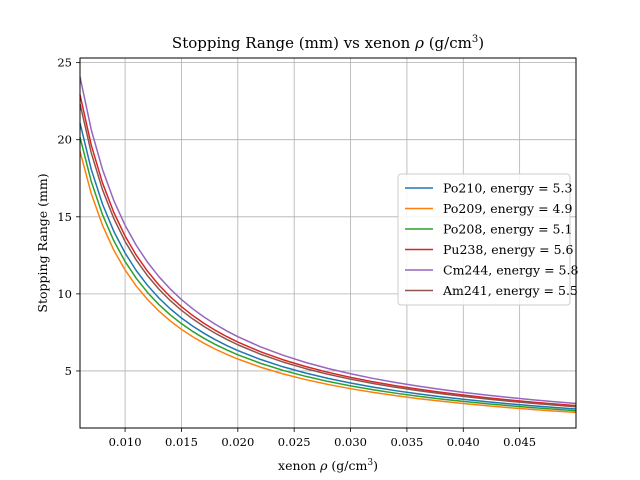  I want to click on y-axis-ticks: 5 10 15 20 25, so click(68, 217).